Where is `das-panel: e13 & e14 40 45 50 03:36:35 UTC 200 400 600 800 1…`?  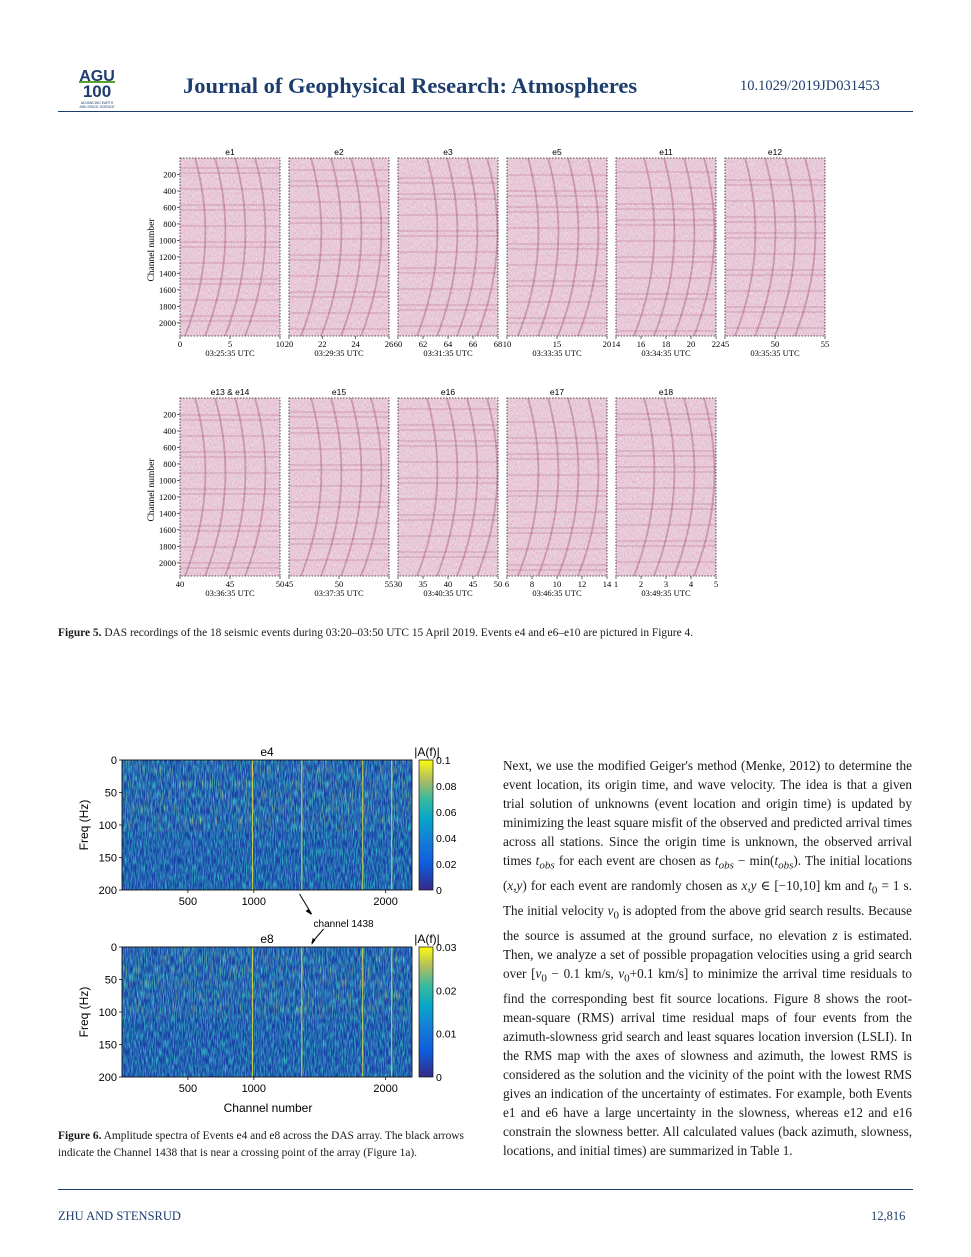 das-panel: e13 & e14 40 45 50 03:36:35 UTC 200 400 600 800 1… is located at coordinates (221, 492).